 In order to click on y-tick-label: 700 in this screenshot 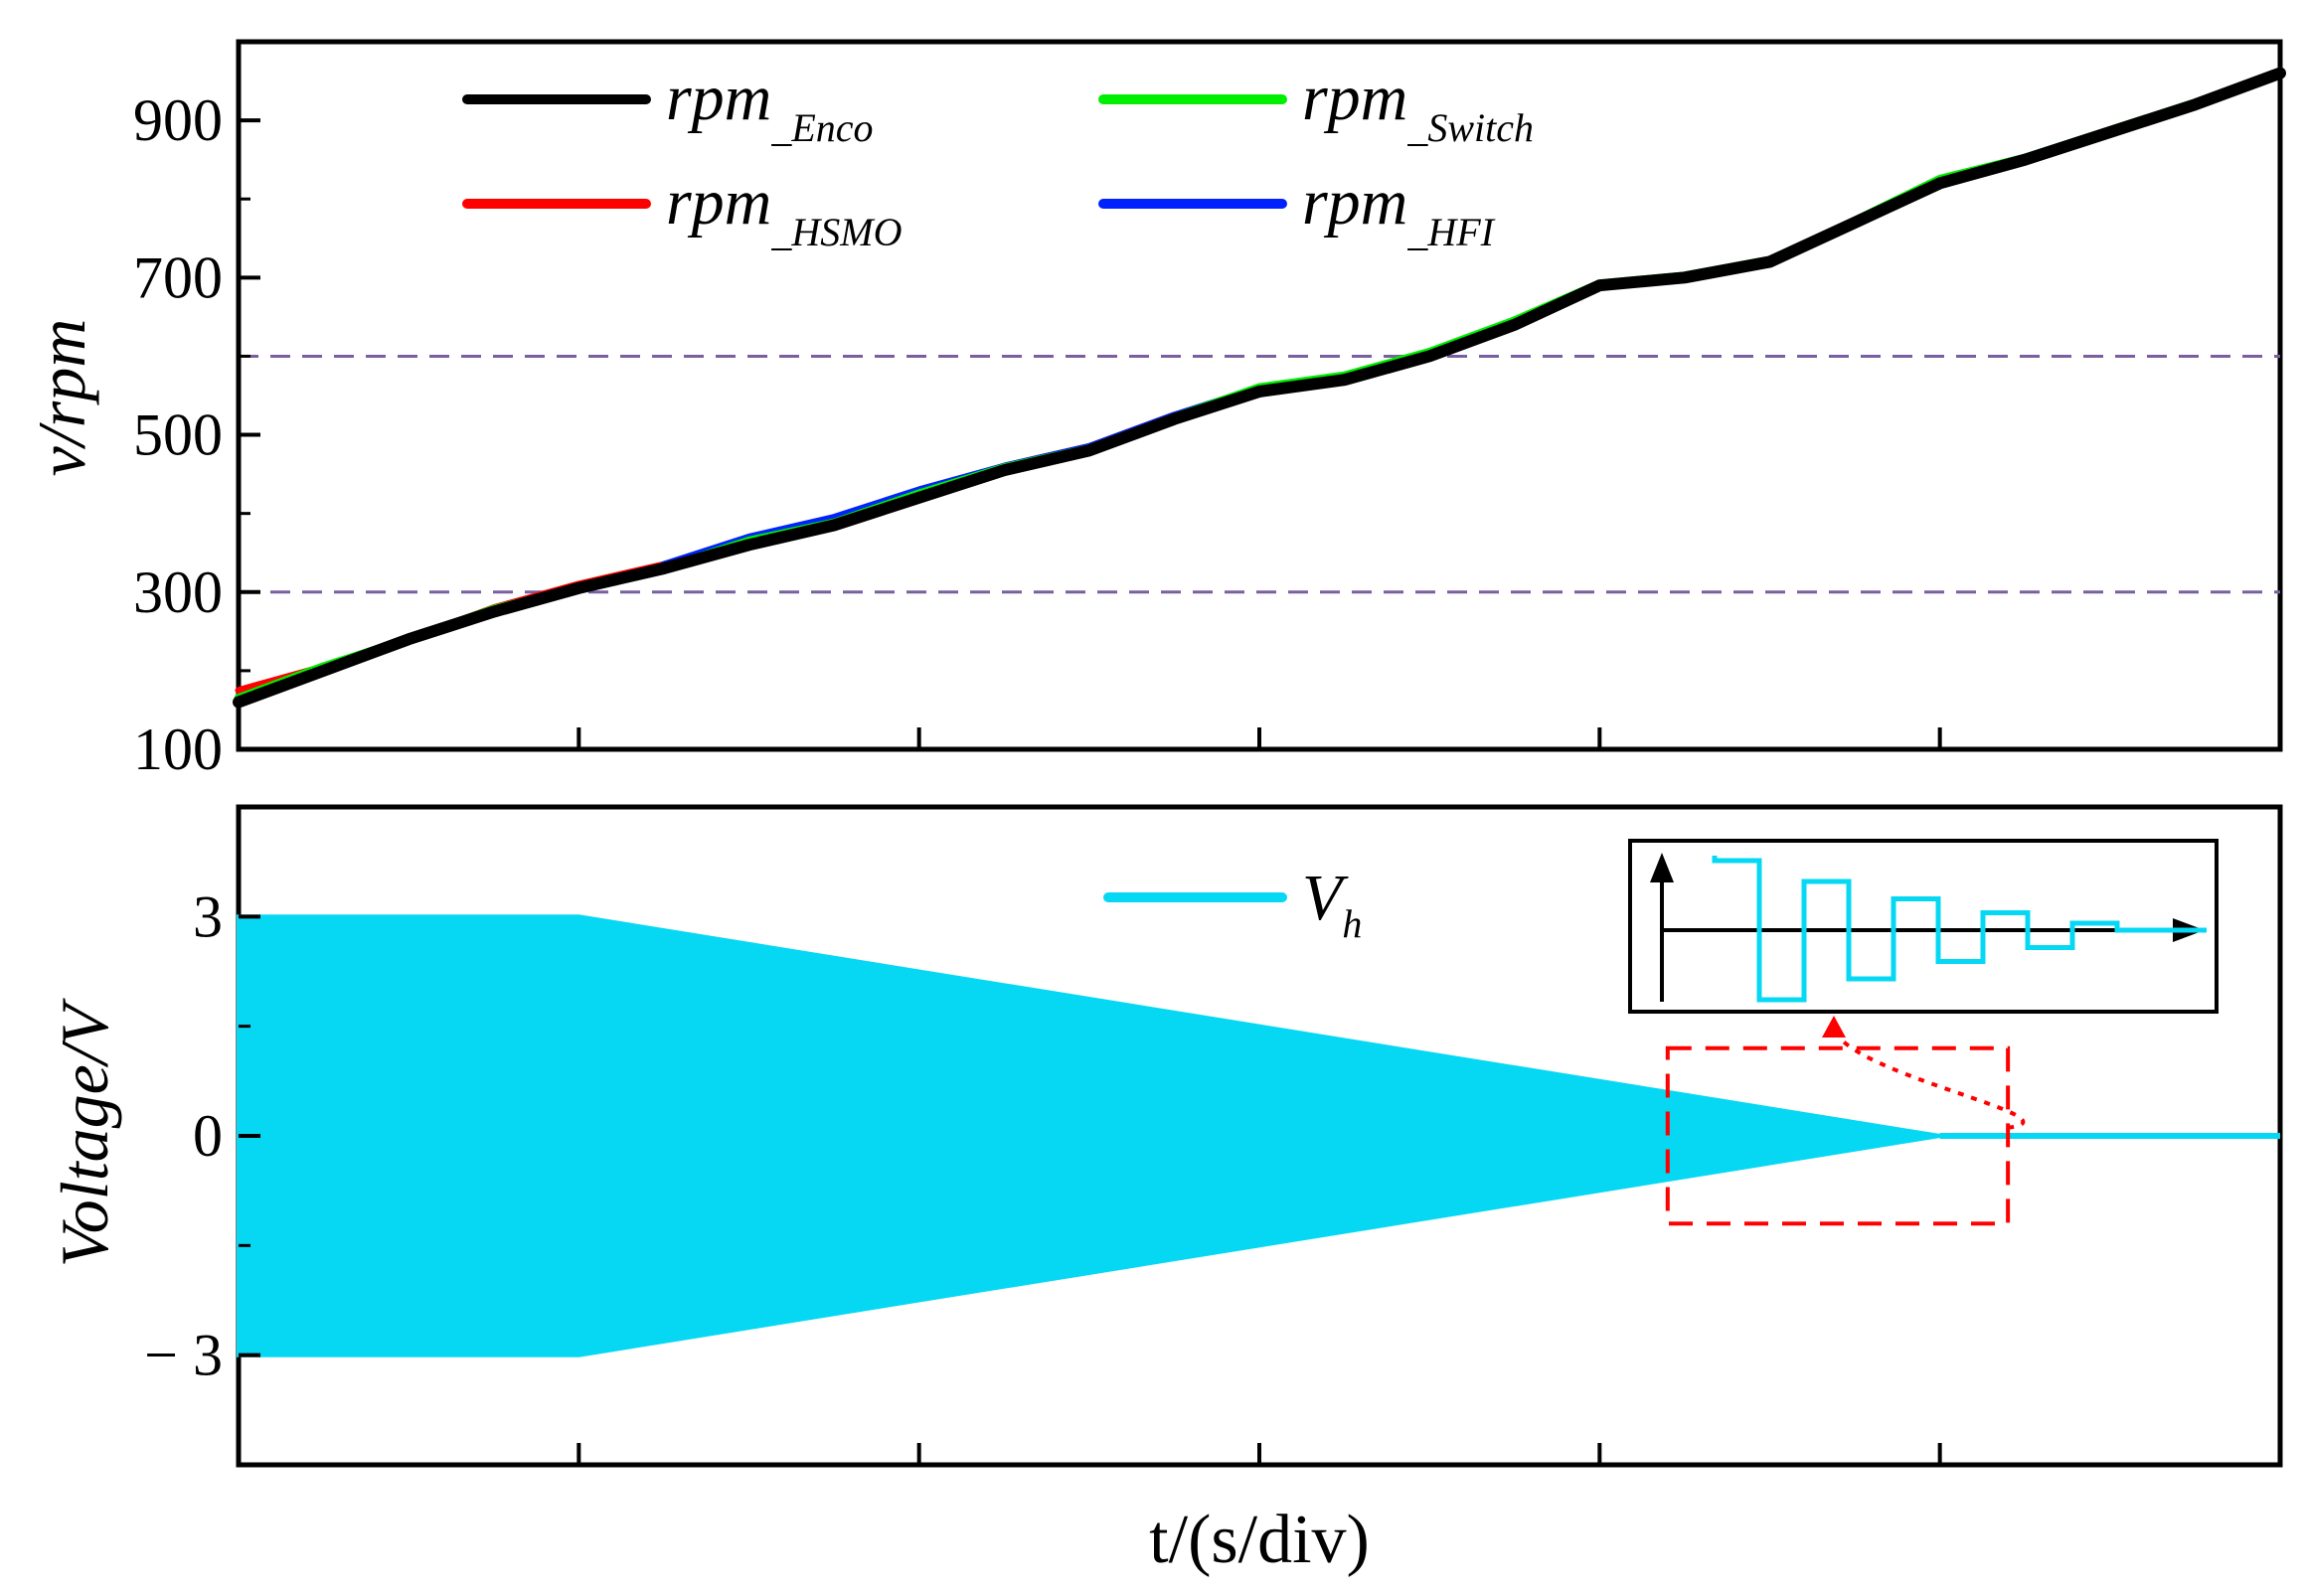, I will do `click(178, 277)`.